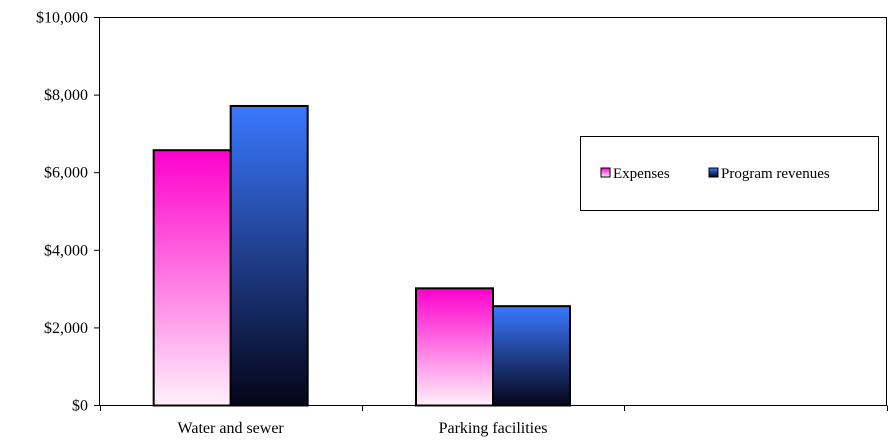 The height and width of the screenshot is (440, 889). I want to click on category-label: Water and sewer, so click(231, 428).